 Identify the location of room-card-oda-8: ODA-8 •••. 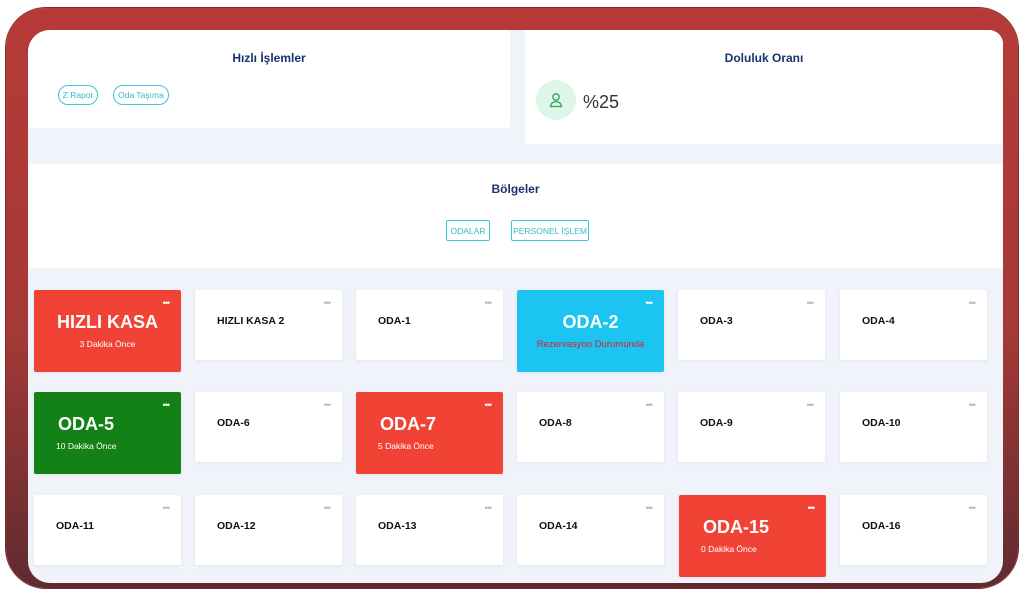
(590, 427).